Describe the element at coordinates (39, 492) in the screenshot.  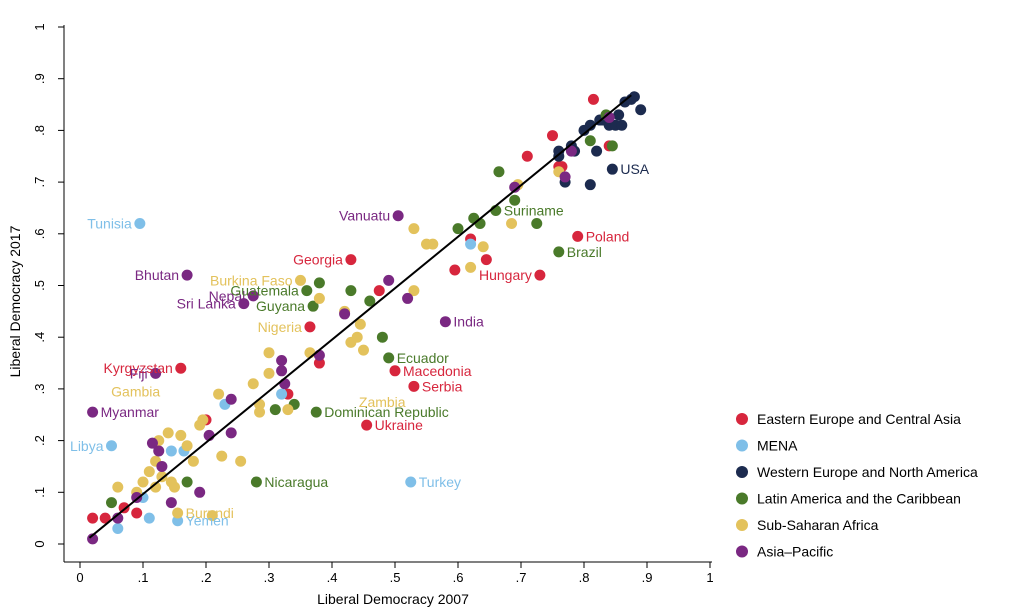
I see `y-tick-label: .1` at that location.